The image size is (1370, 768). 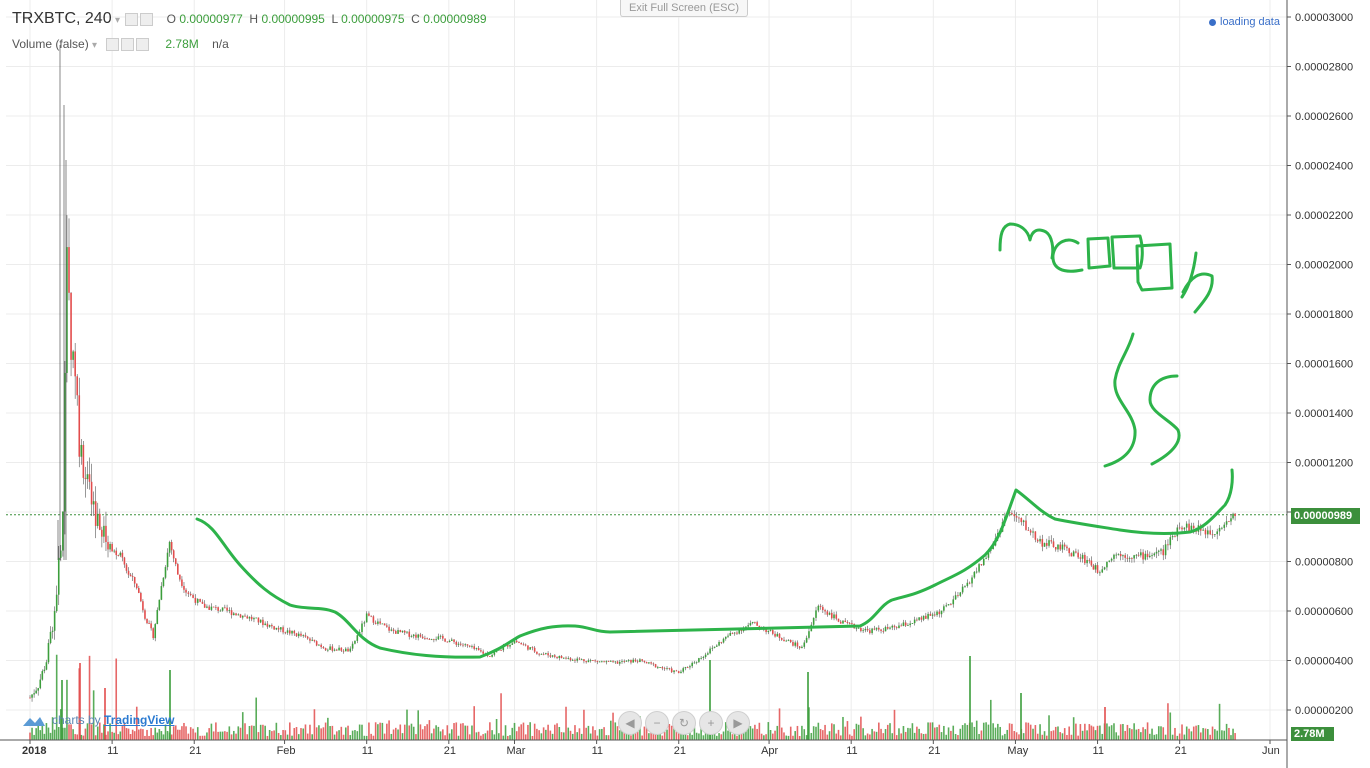 What do you see at coordinates (684, 8) in the screenshot?
I see `exit-fullscreen-button: Exit Full Screen (ESC)` at bounding box center [684, 8].